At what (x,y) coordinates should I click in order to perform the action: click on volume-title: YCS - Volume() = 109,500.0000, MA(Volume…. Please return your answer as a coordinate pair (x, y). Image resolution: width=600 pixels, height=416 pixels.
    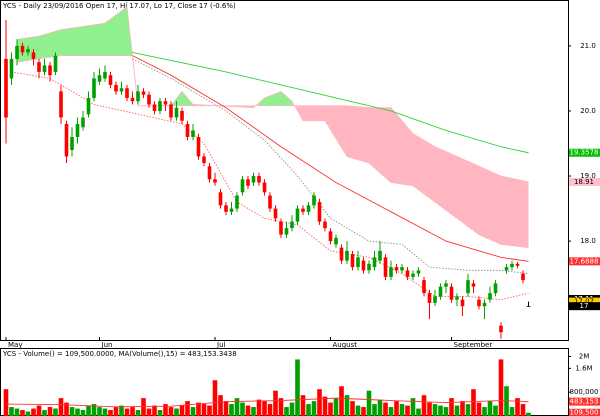
    Looking at the image, I should click on (119, 354).